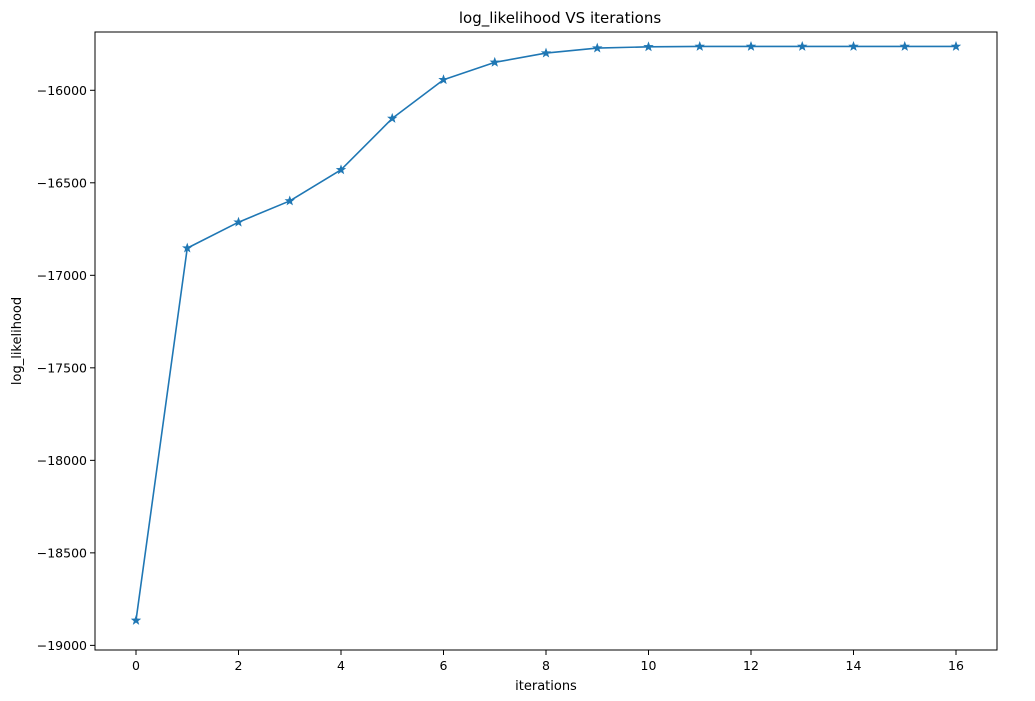 The width and height of the screenshot is (1035, 701). Describe the element at coordinates (444, 665) in the screenshot. I see `x-tick-label: 6` at that location.